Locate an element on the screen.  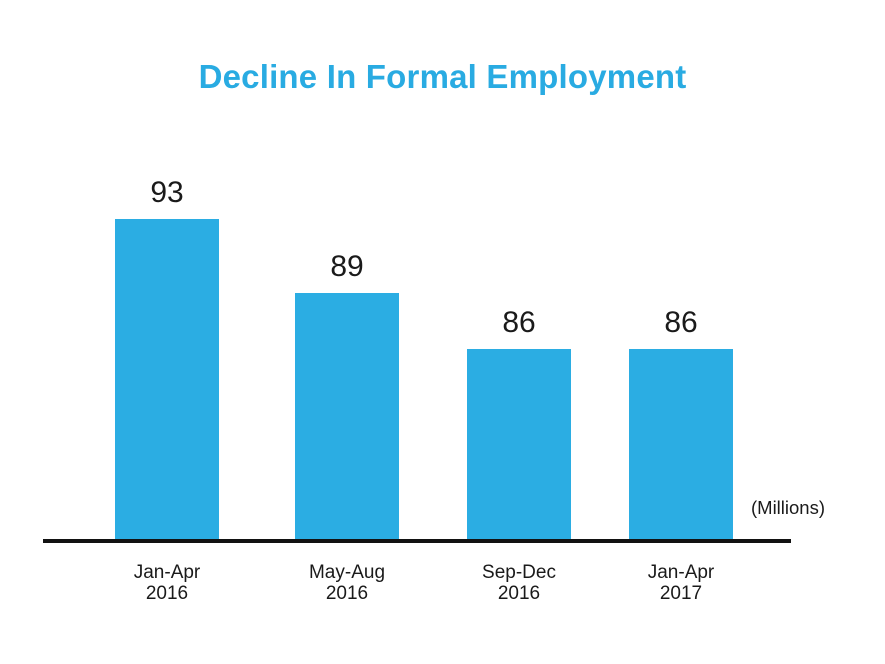
x-axis-baseline is located at coordinates (417, 541).